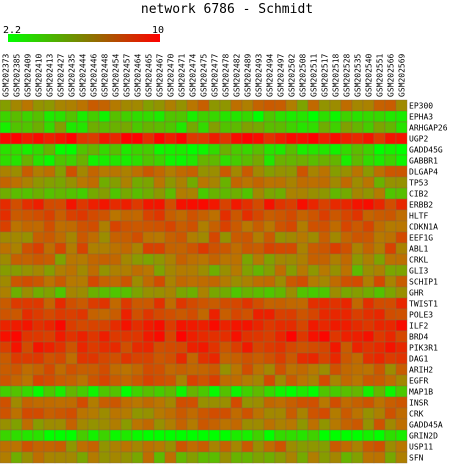 The height and width of the screenshot is (468, 454). I want to click on column-label: GSM202435, so click(72, 75).